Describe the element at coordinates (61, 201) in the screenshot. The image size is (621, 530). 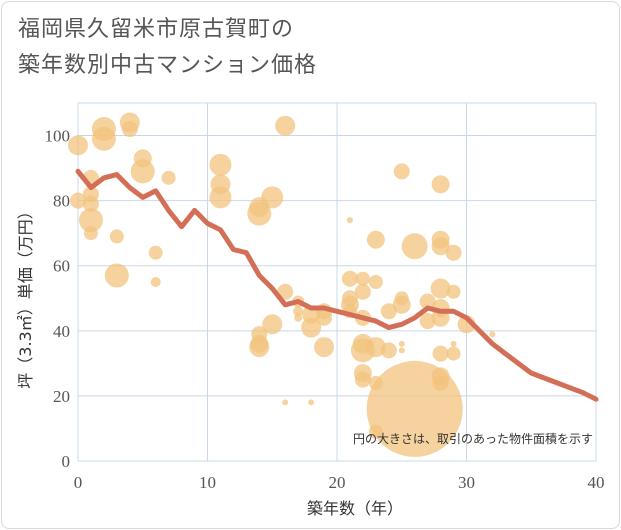
I see `y-tick-label: 80` at that location.